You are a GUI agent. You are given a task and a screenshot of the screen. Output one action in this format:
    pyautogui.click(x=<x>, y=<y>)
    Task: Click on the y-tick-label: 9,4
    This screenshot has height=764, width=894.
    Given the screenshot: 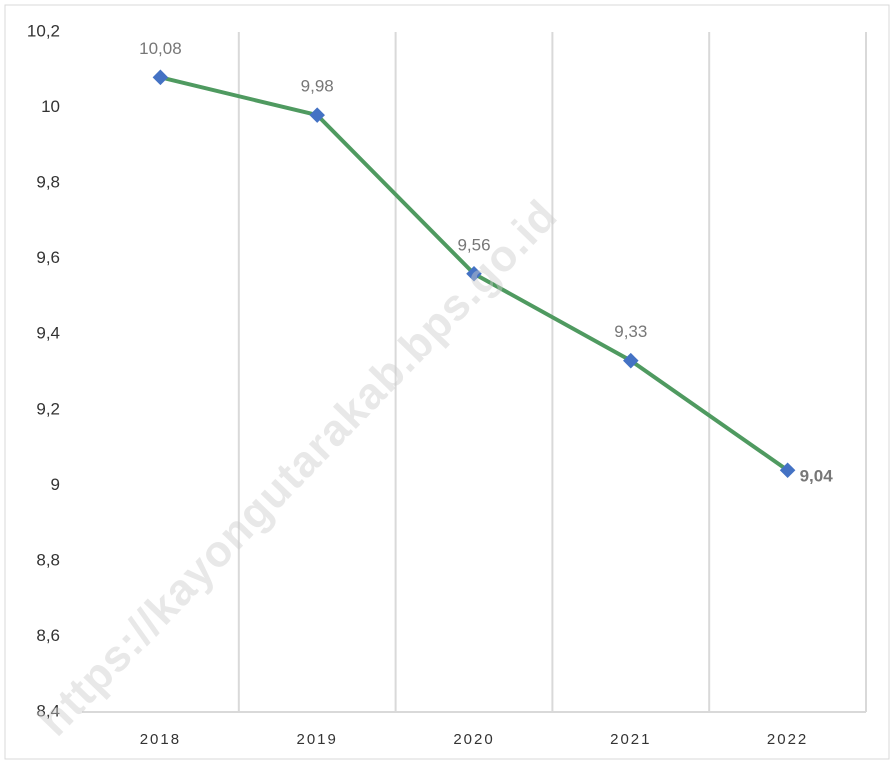 What is the action you would take?
    pyautogui.click(x=48, y=333)
    